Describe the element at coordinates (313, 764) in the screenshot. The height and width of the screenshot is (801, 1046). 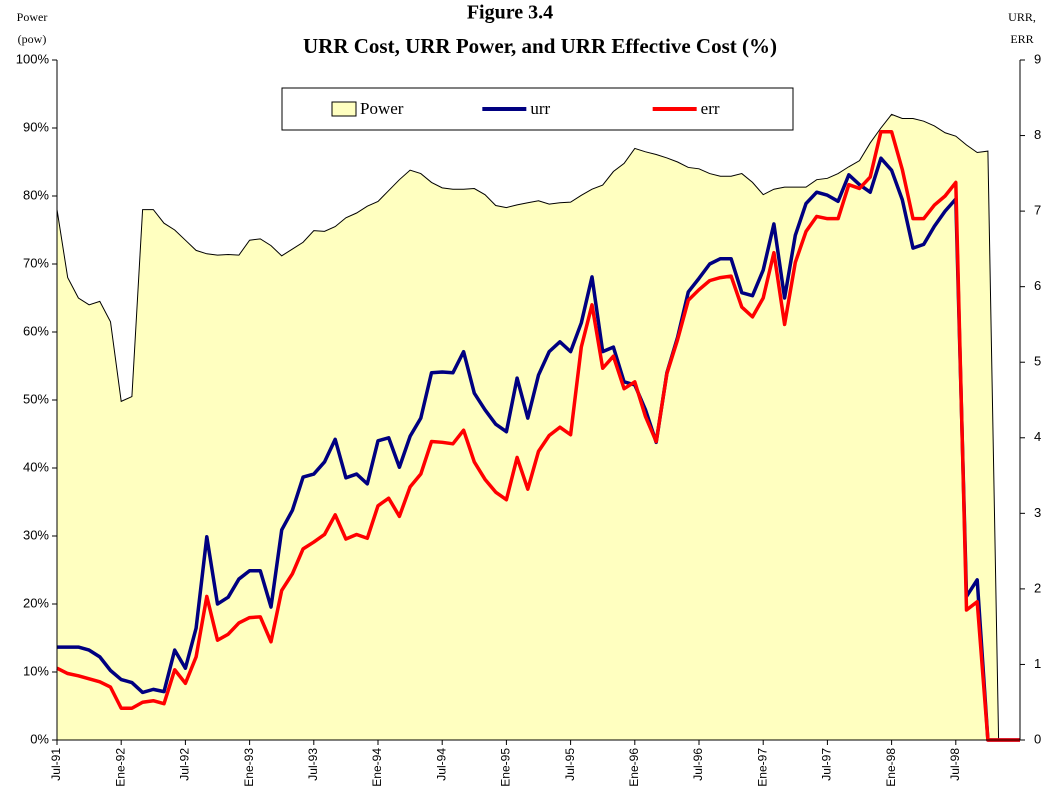
I see `x-tick-label: Jul-93` at that location.